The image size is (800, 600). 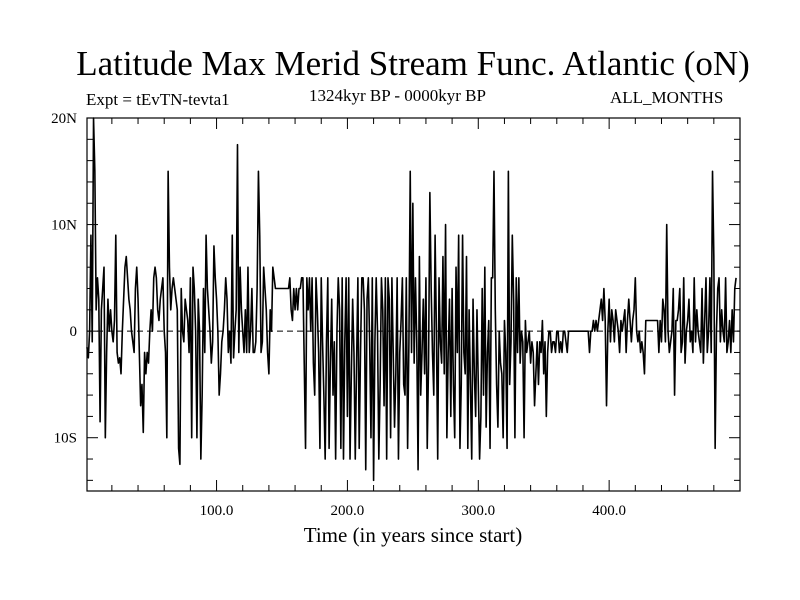 I want to click on y-tick-label: 10S, so click(x=65, y=439).